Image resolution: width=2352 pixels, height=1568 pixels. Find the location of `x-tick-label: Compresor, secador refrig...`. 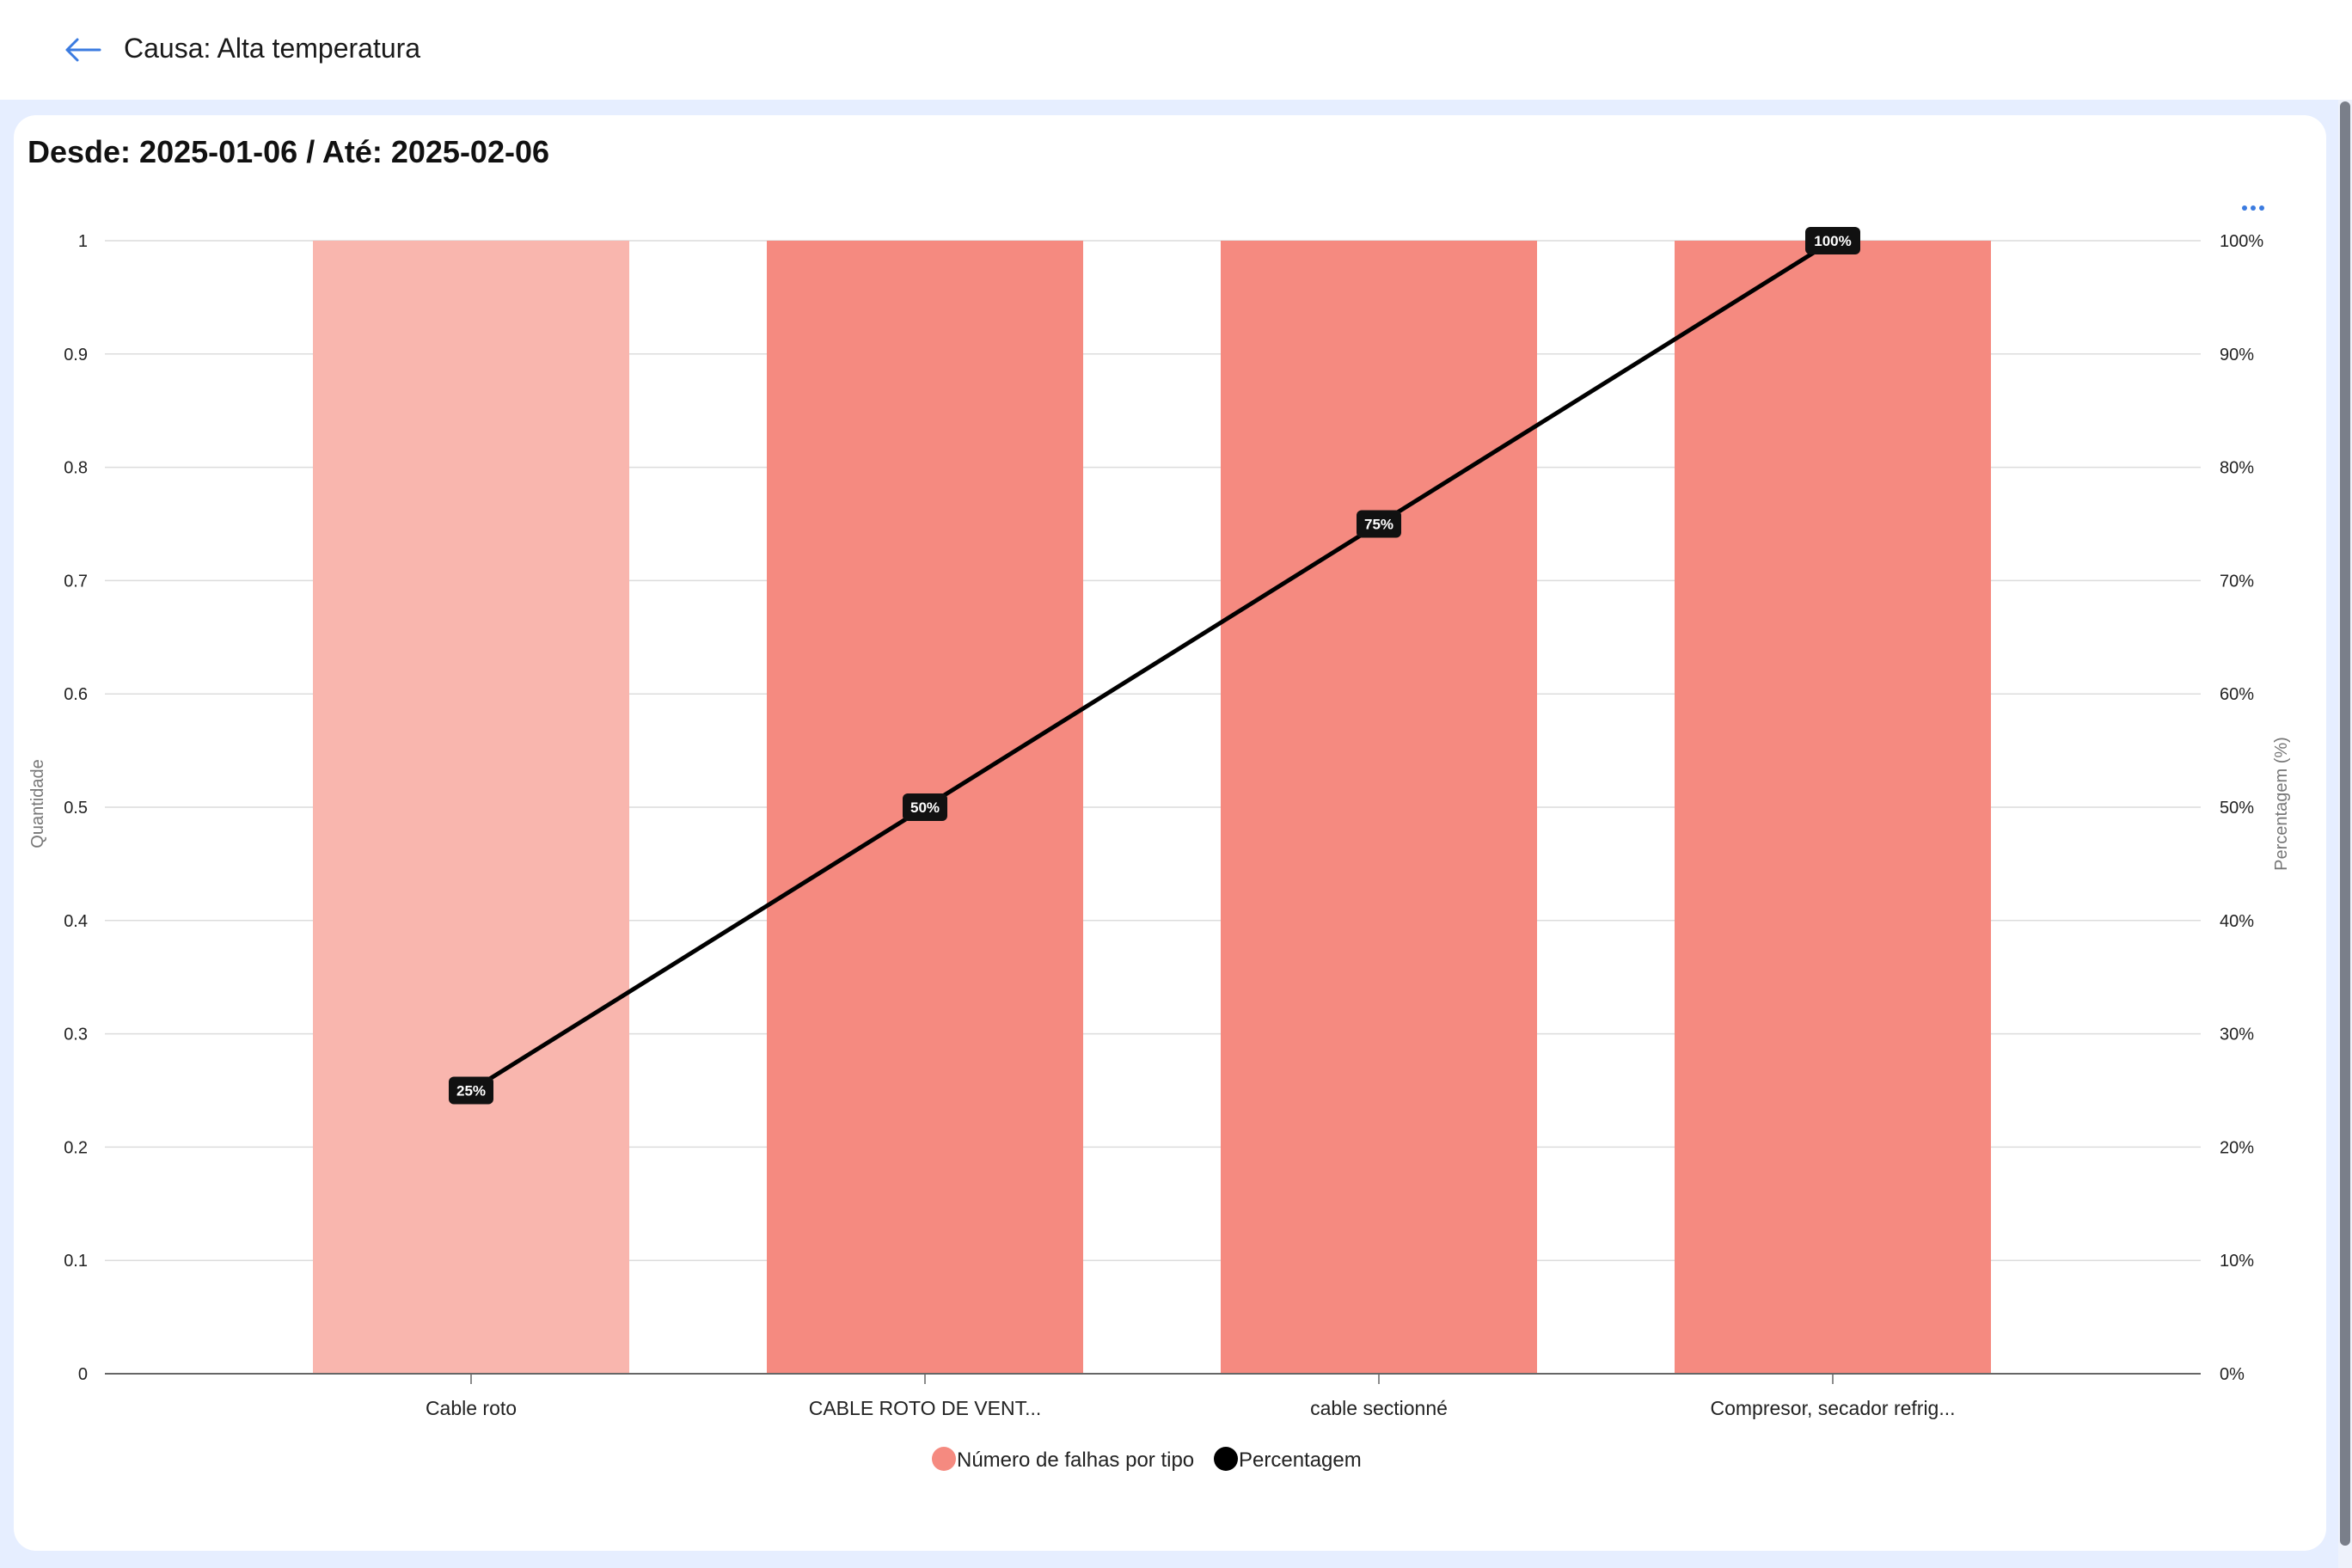

x-tick-label: Compresor, secador refrig... is located at coordinates (1832, 1408).